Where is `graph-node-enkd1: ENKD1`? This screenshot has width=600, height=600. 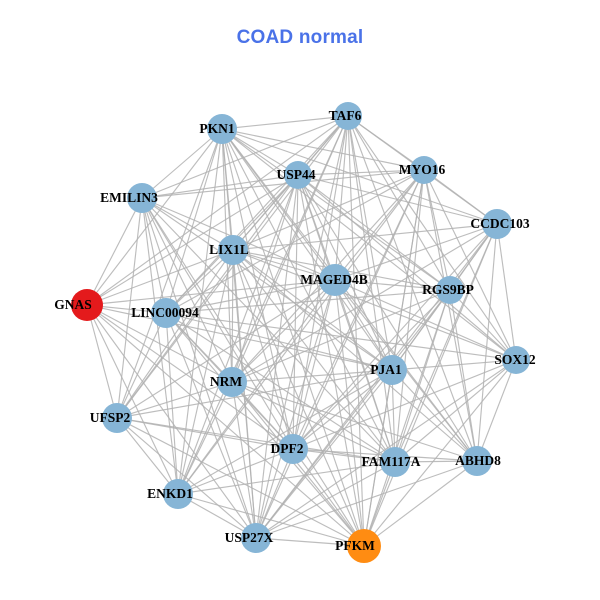 graph-node-enkd1: ENKD1 is located at coordinates (170, 494).